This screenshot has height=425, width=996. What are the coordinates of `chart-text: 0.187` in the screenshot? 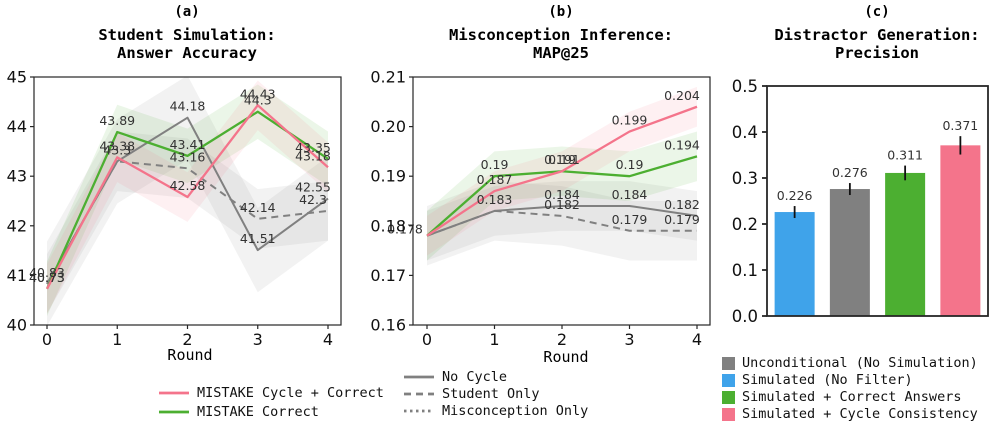 It's located at (495, 179).